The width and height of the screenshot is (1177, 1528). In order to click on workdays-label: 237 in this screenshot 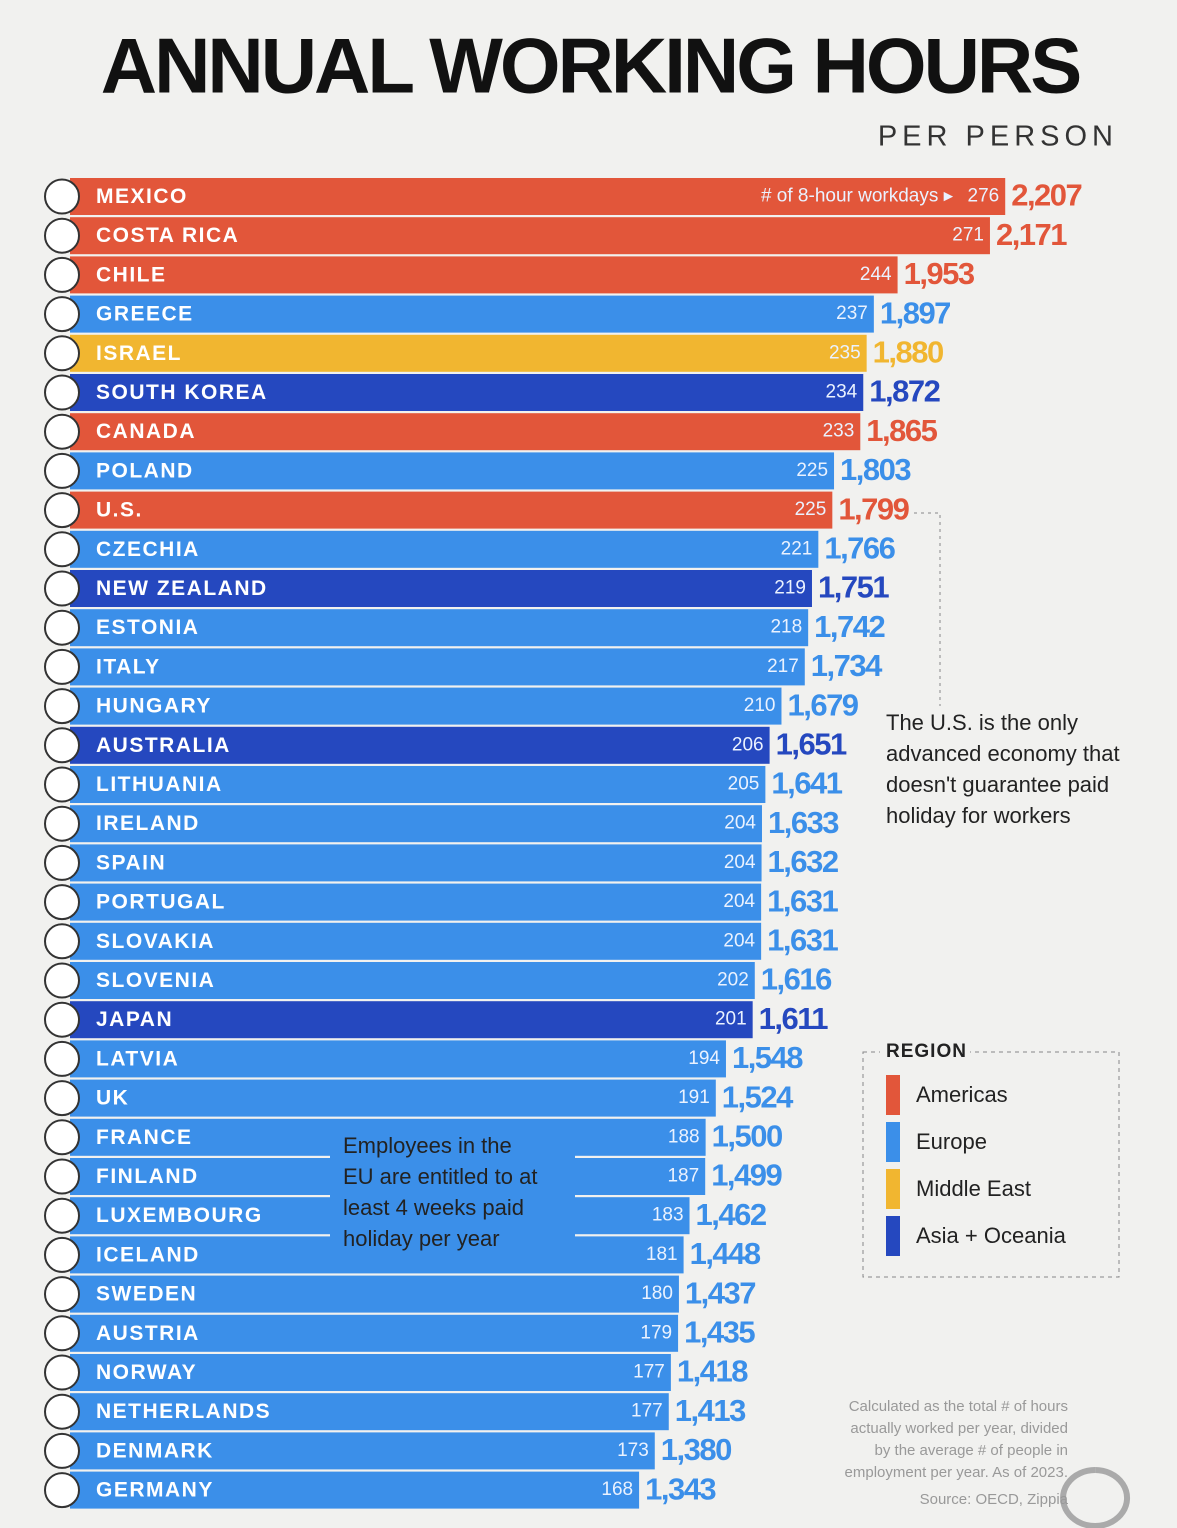, I will do `click(852, 313)`.